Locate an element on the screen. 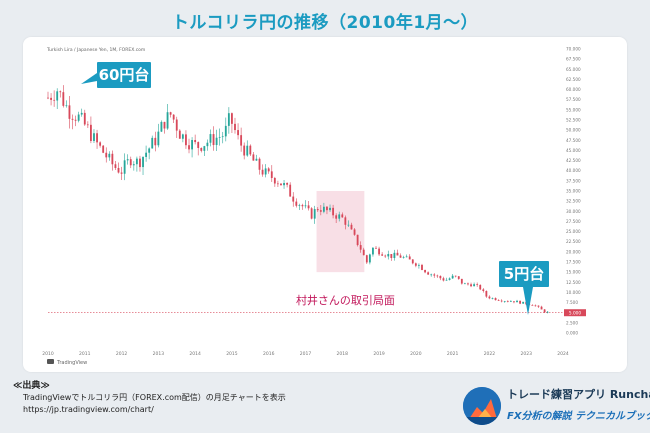 This screenshot has height=433, width=650. callout-60yen-pointer is located at coordinates (89, 78).